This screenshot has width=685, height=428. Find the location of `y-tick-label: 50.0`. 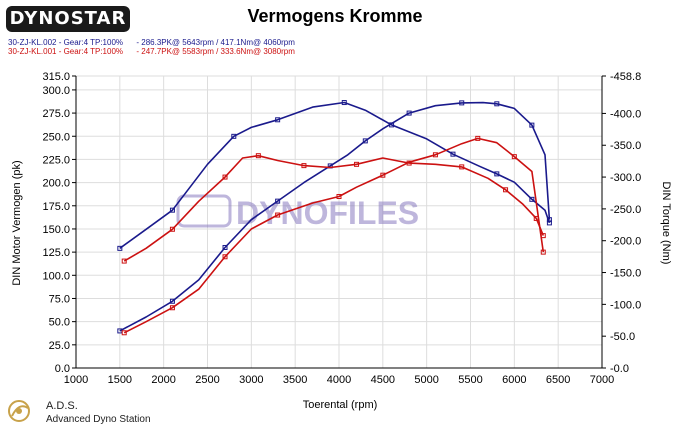

y-tick-label: 50.0 is located at coordinates (59, 323).